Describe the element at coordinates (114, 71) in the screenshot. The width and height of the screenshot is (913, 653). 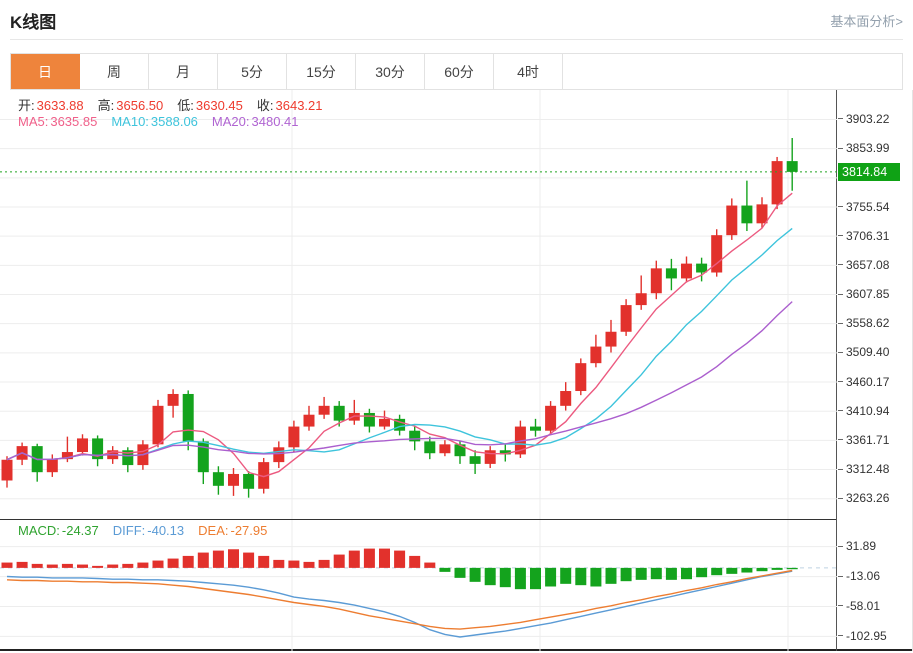
I see `tab-interval-1: 周` at that location.